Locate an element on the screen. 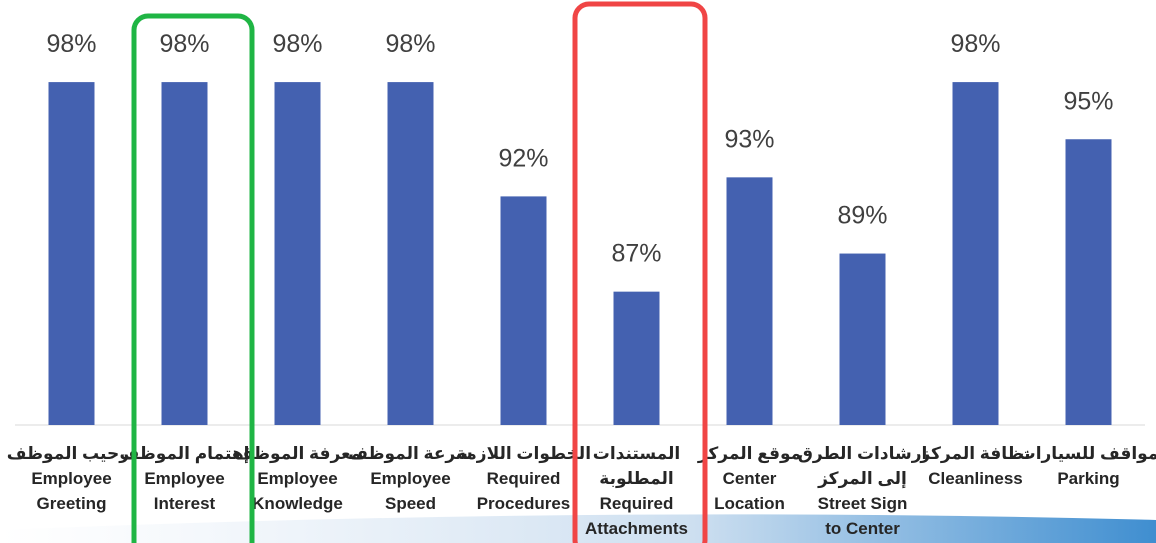 This screenshot has width=1156, height=543. x-tick-label: نظافة المركز is located at coordinates (974, 454).